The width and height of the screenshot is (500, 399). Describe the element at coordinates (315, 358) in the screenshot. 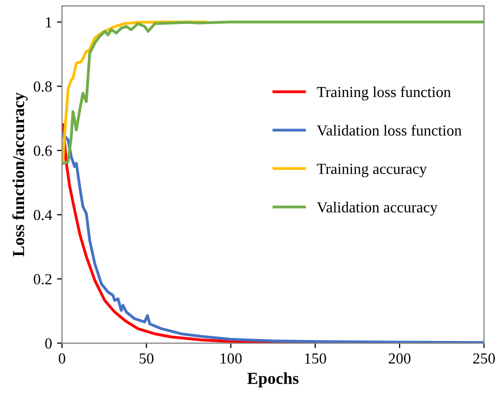

I see `x-tick-label: 150` at that location.